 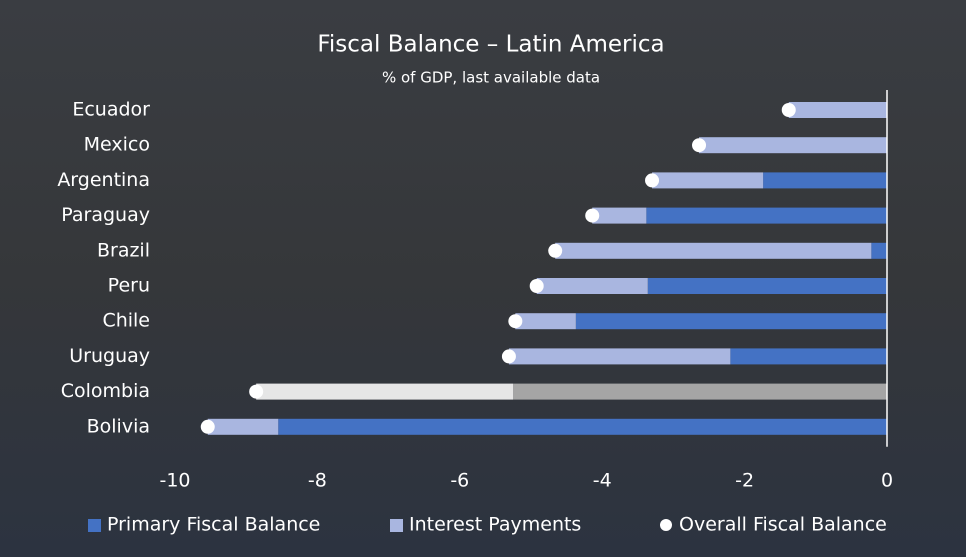 I want to click on legend-label: Primary Fiscal Balance, so click(x=213, y=525).